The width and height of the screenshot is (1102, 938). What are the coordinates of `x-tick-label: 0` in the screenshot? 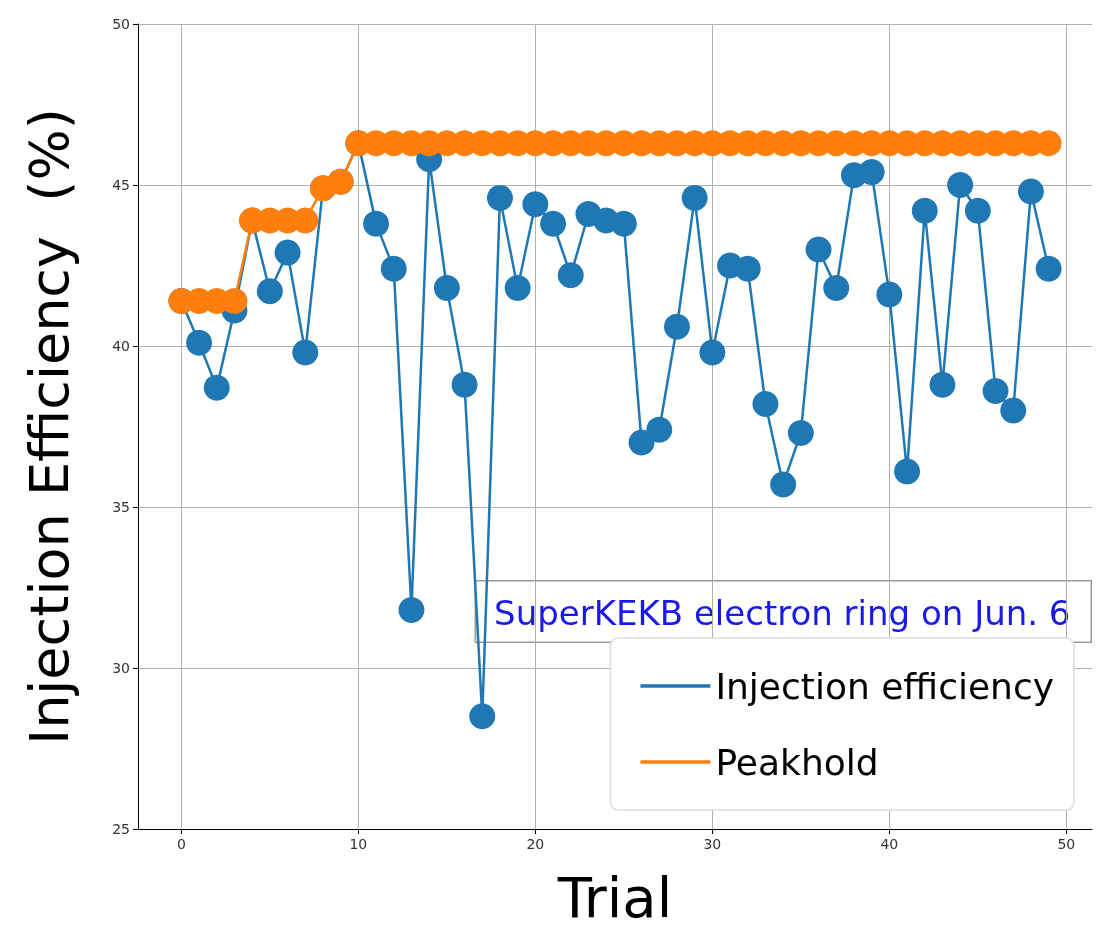 It's located at (181, 844).